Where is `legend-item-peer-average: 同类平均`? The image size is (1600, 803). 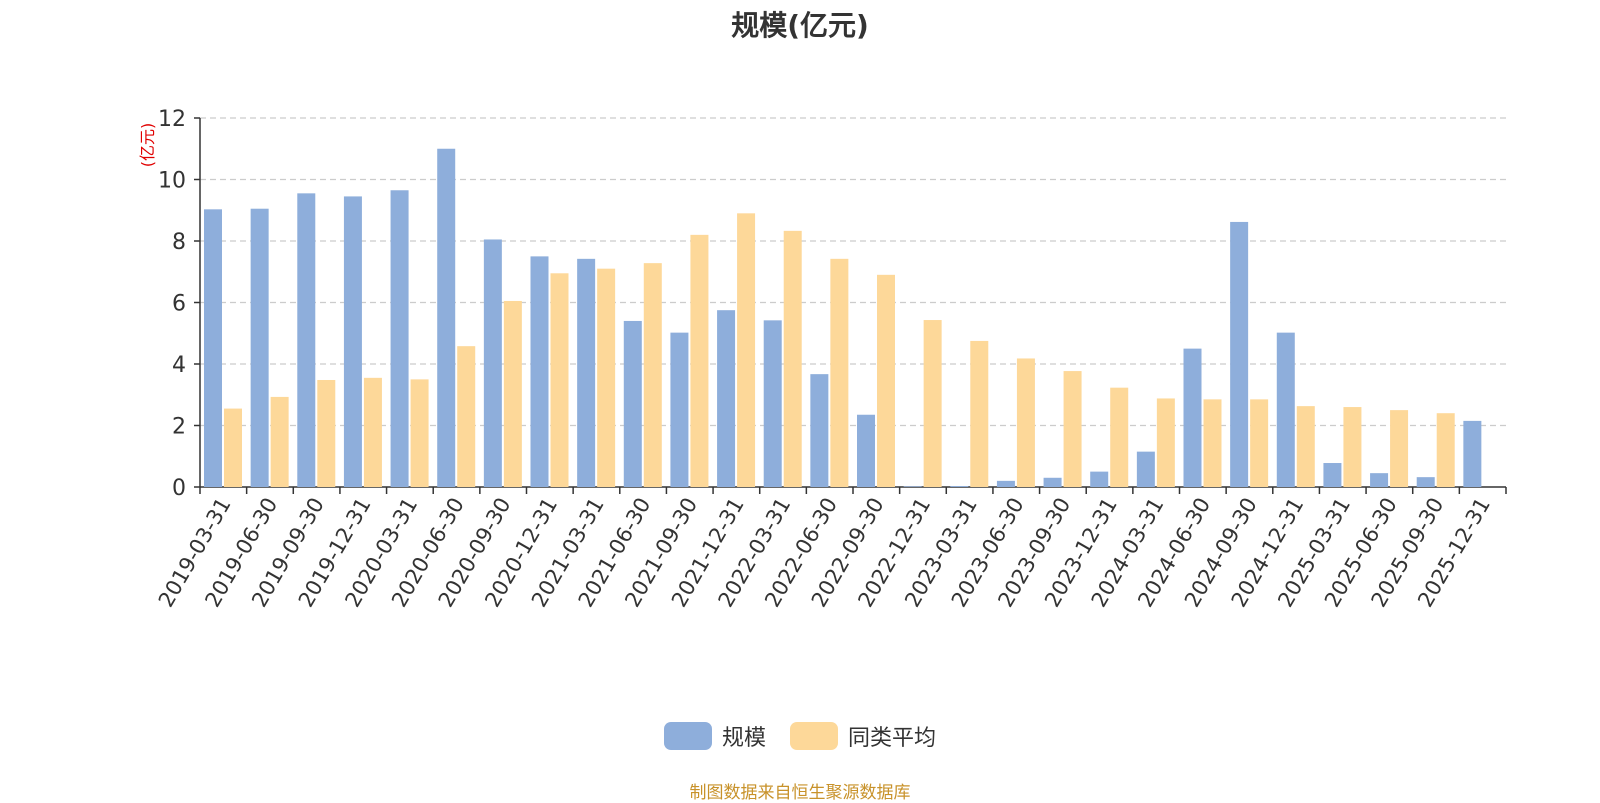 legend-item-peer-average: 同类平均 is located at coordinates (863, 736).